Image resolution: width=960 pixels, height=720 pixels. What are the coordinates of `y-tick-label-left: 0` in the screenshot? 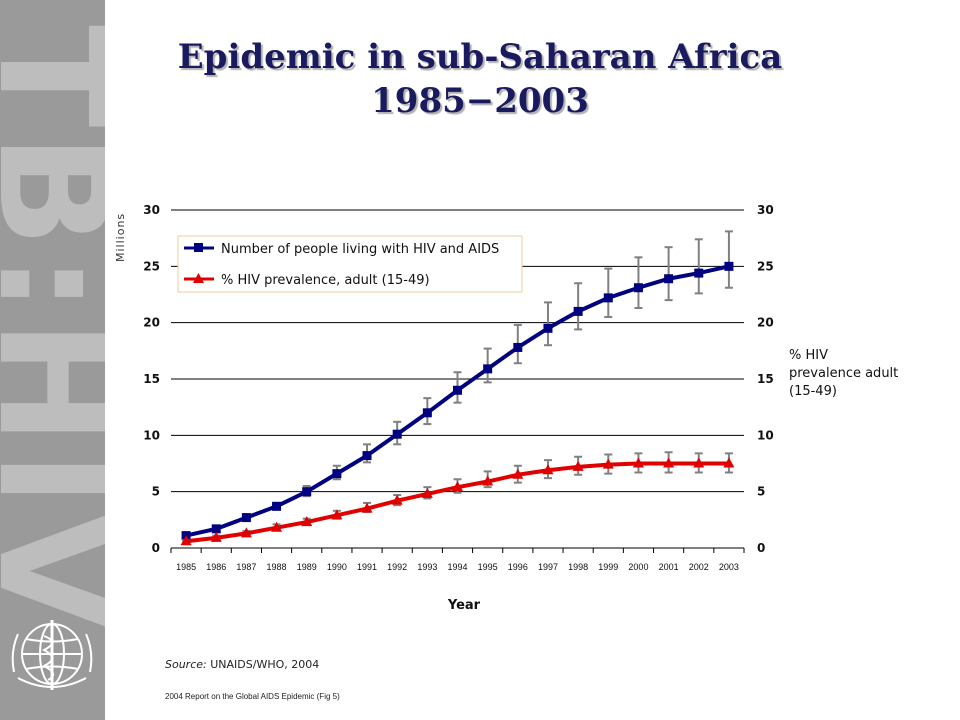 It's located at (156, 548).